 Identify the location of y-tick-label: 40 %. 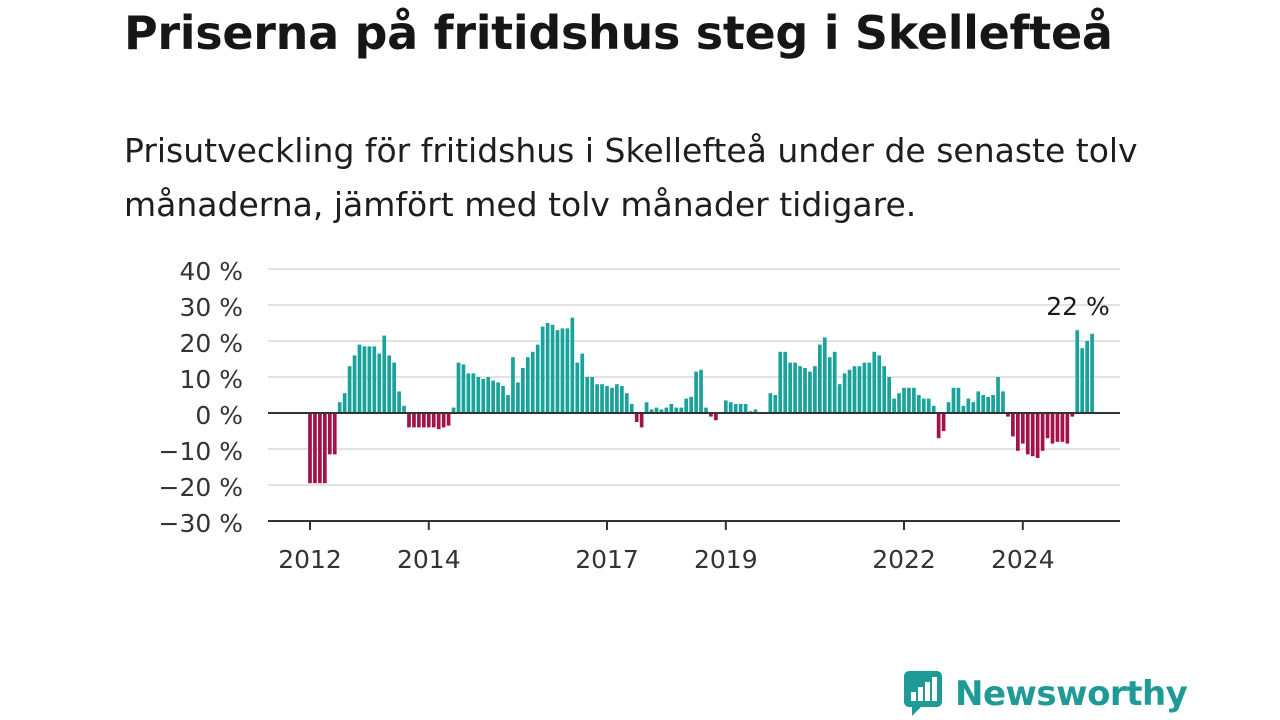
(211, 271).